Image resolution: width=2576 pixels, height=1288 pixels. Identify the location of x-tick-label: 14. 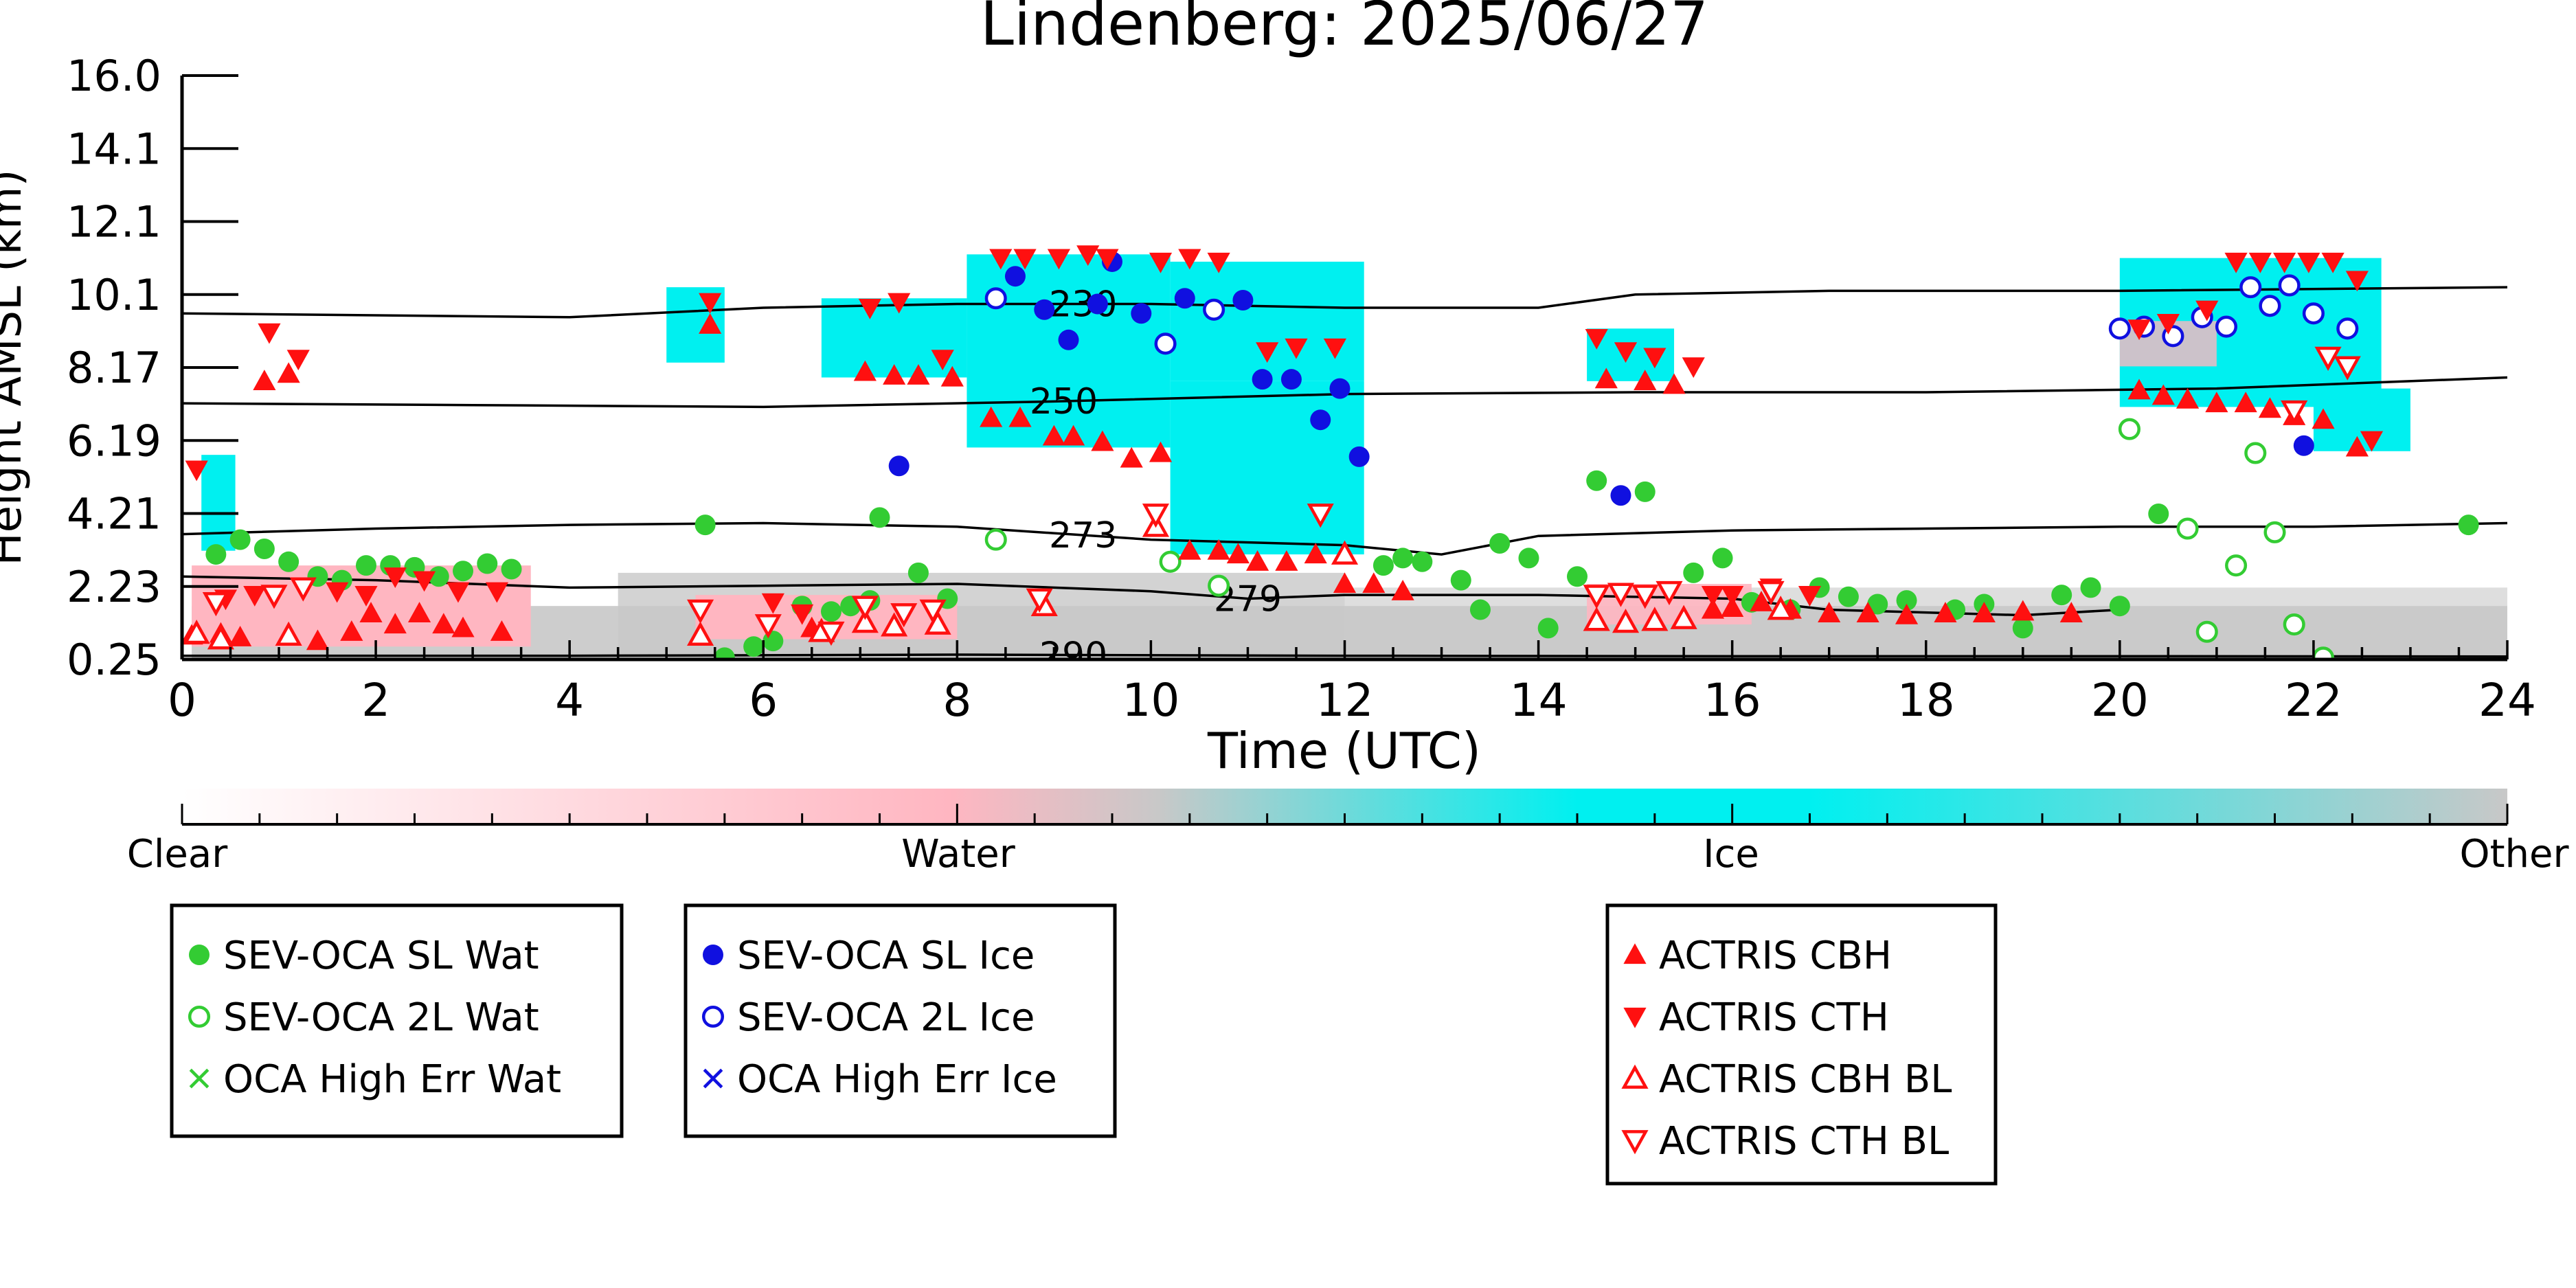
(1539, 700).